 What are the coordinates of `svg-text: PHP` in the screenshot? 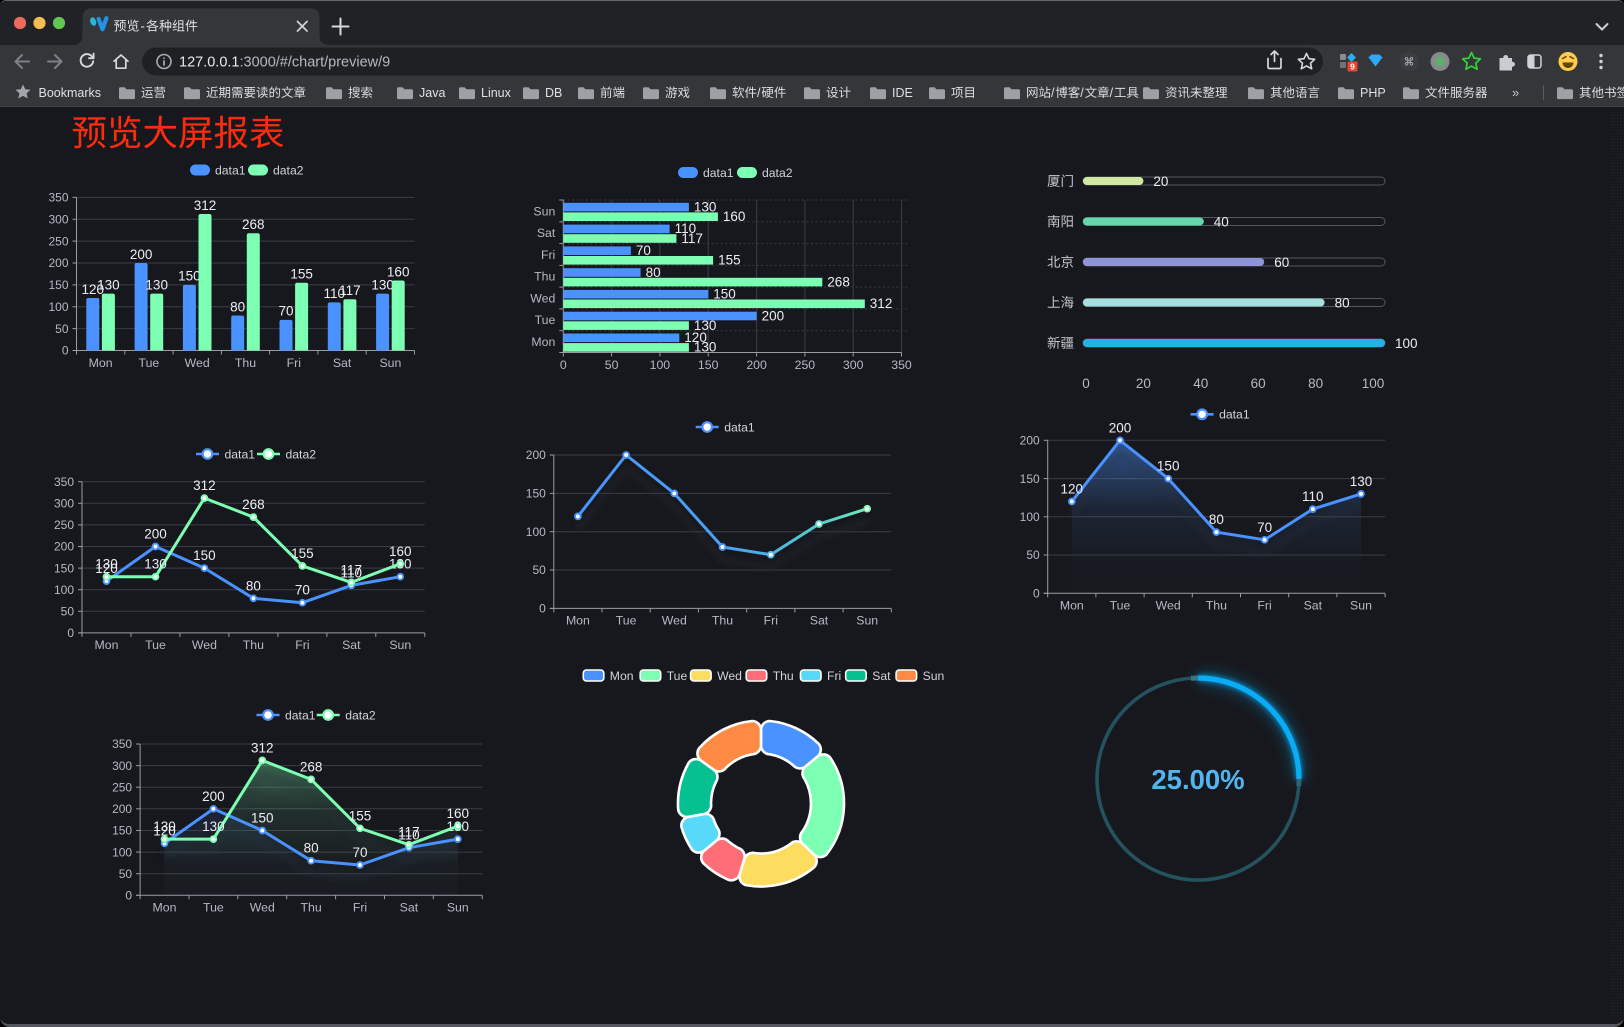 It's located at (1373, 93).